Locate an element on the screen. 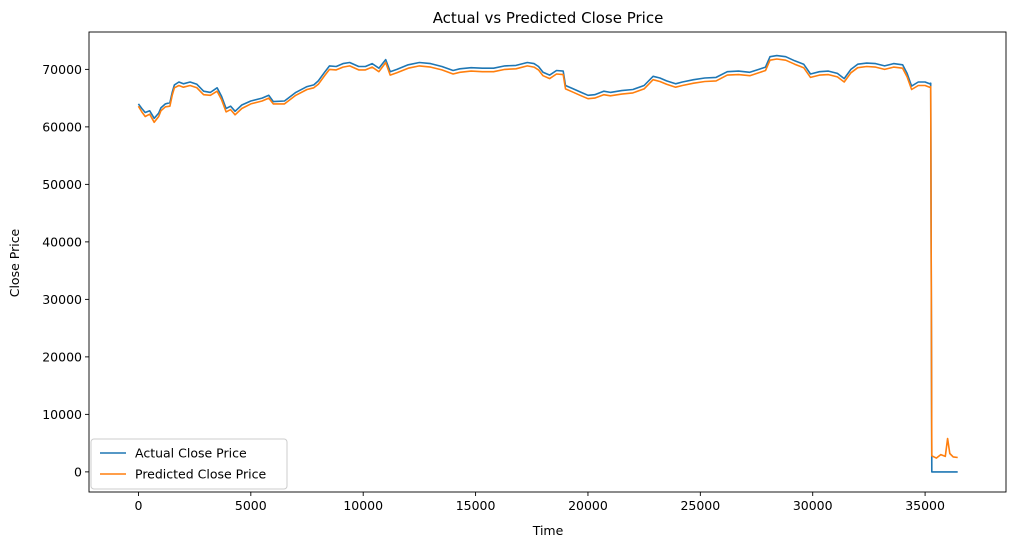 This screenshot has width=1023, height=547. legend-box is located at coordinates (189, 464).